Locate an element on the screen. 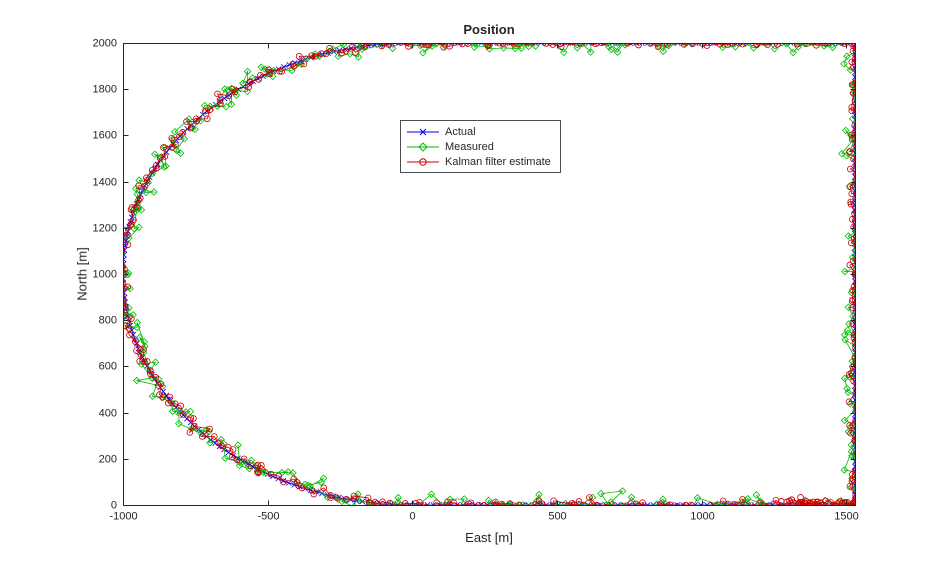 This screenshot has width=946, height=569. y-axis-label: North [m] is located at coordinates (82, 274).